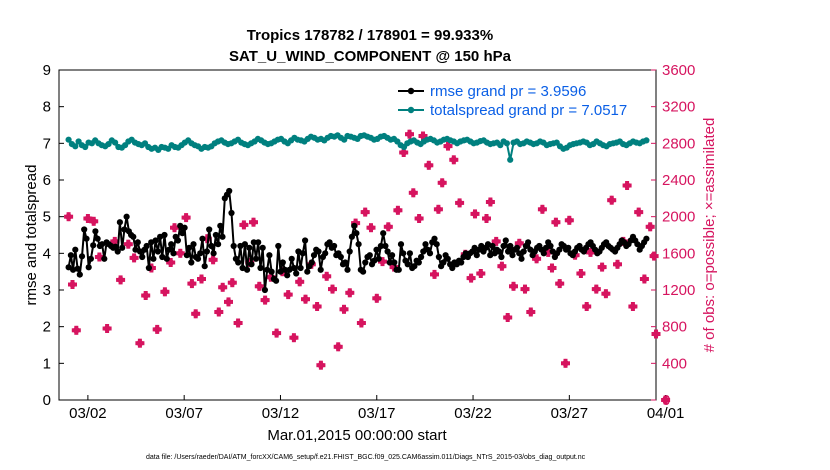  What do you see at coordinates (88, 413) in the screenshot?
I see `x-tick-label: 03/02` at bounding box center [88, 413].